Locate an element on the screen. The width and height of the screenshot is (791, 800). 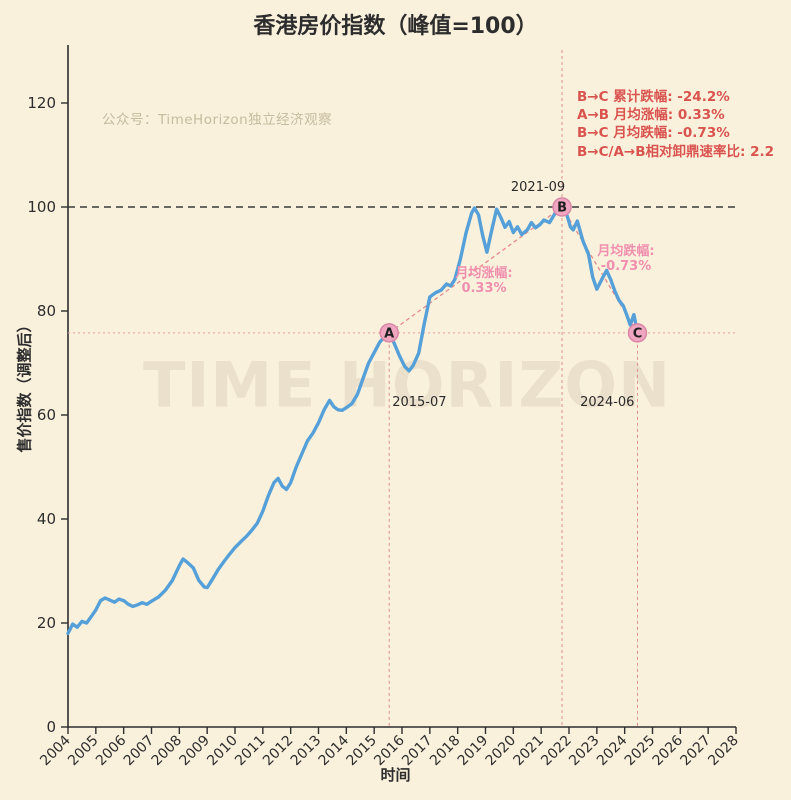
y-tick-label: 120 is located at coordinates (41, 103).